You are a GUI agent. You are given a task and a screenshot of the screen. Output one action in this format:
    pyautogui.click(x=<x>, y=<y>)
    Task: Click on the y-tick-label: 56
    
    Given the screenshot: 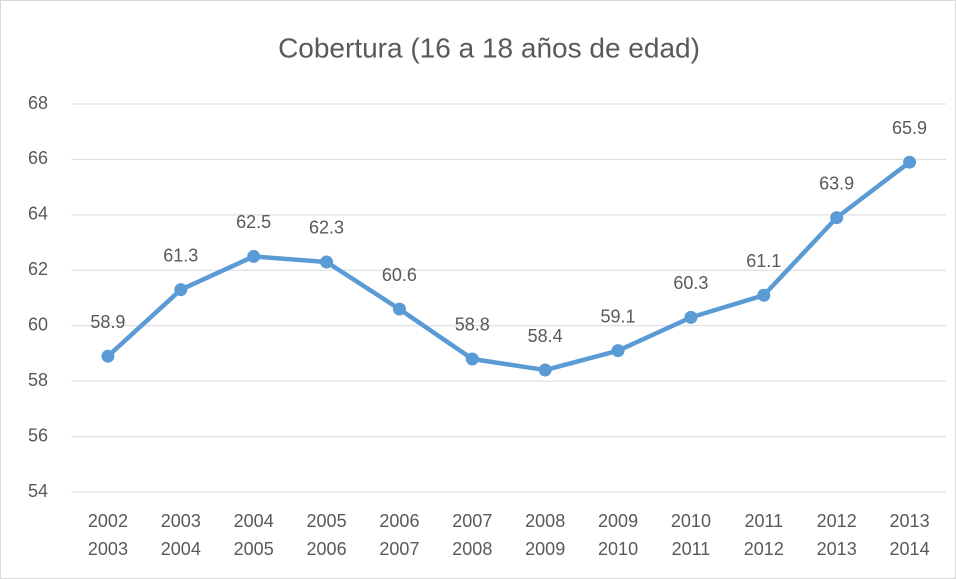 What is the action you would take?
    pyautogui.click(x=38, y=435)
    